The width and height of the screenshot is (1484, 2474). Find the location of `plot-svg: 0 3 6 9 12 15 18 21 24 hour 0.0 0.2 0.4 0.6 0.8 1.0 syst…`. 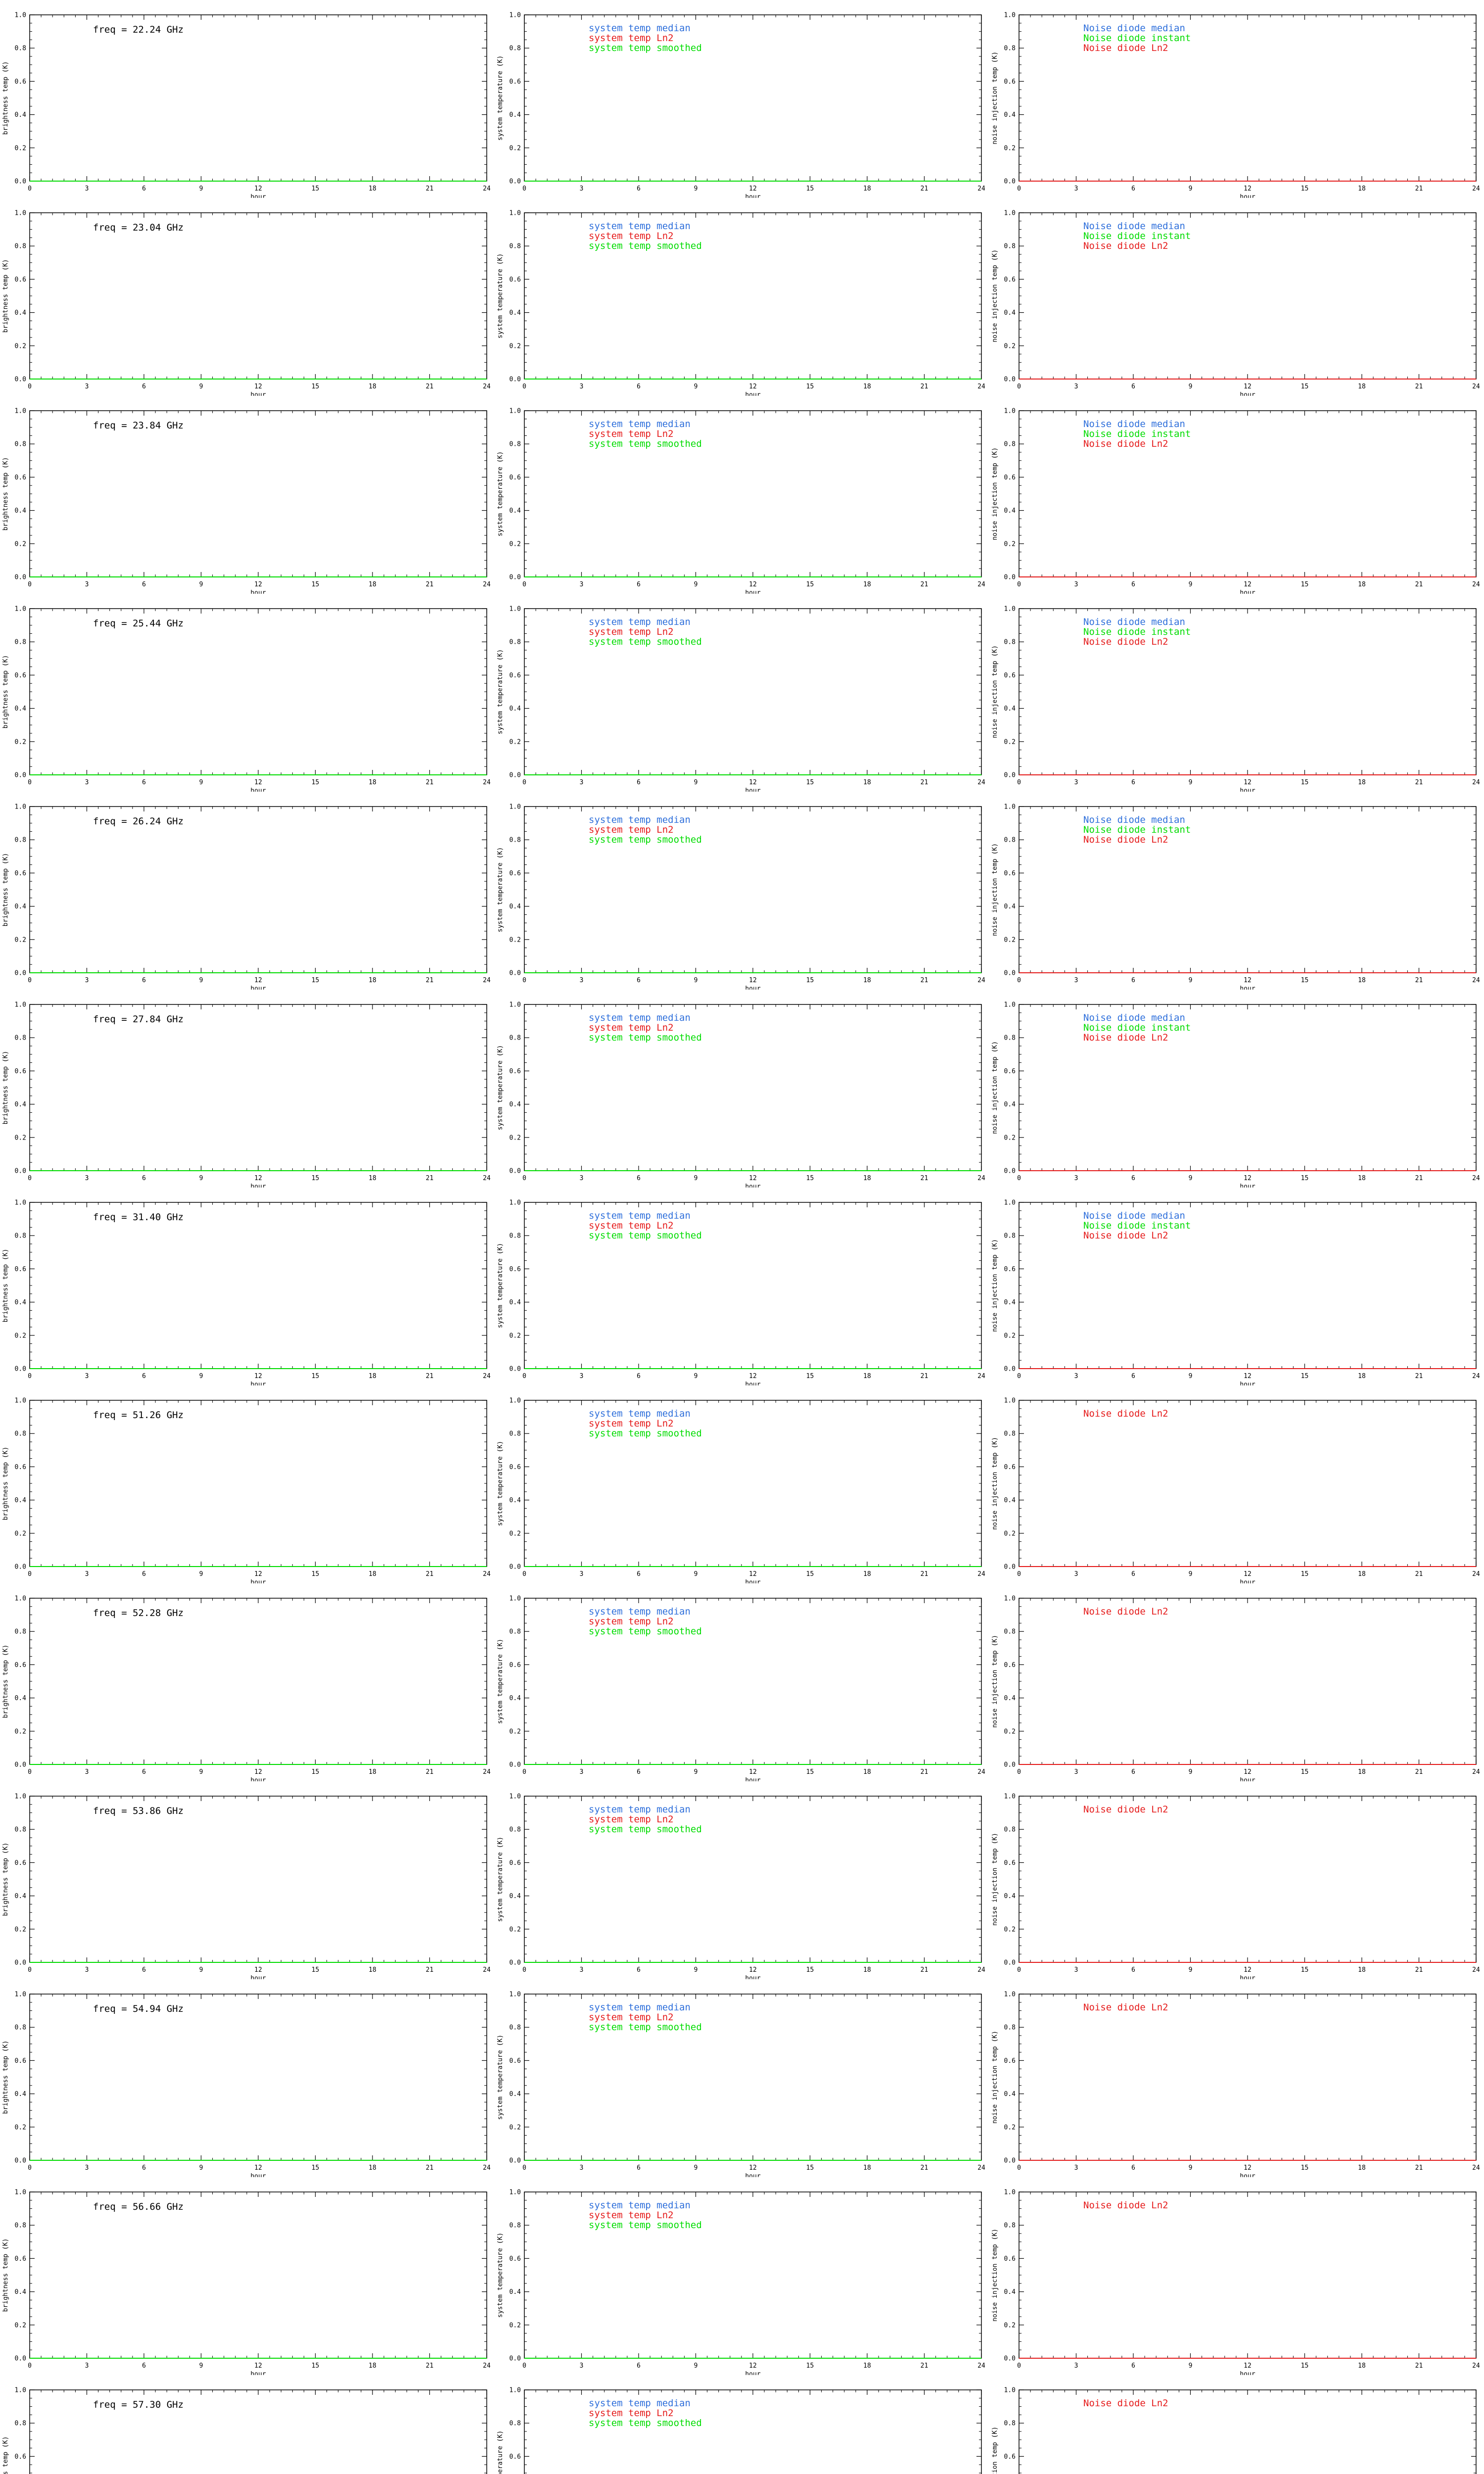

plot-svg: 0 3 6 9 12 15 18 21 24 hour 0.0 0.2 0.4 0.6 0.8 1.0 syst… is located at coordinates (741, 501).